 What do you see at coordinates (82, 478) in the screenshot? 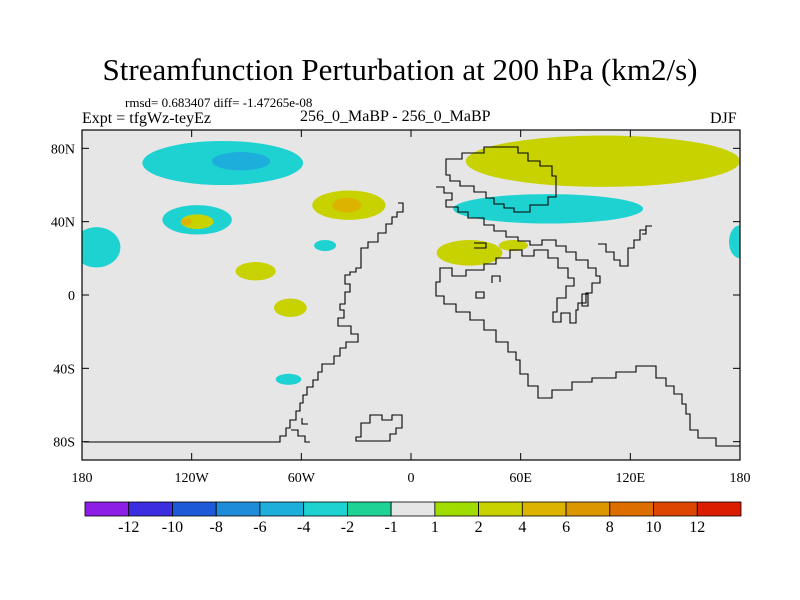
I see `x-tick-label-0: 180` at bounding box center [82, 478].